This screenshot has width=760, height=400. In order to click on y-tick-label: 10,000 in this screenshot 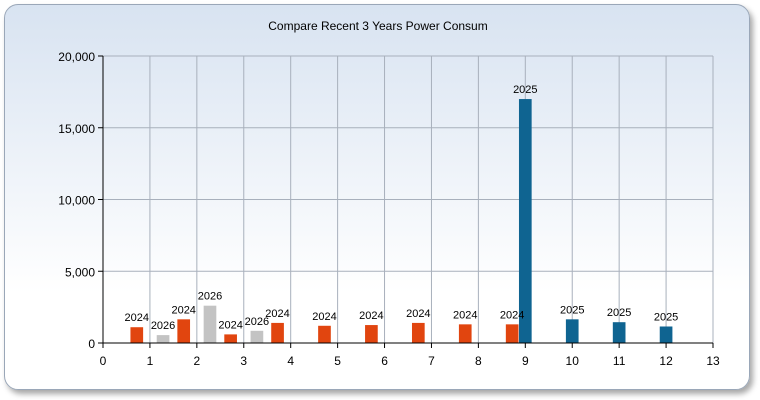, I will do `click(76, 201)`.